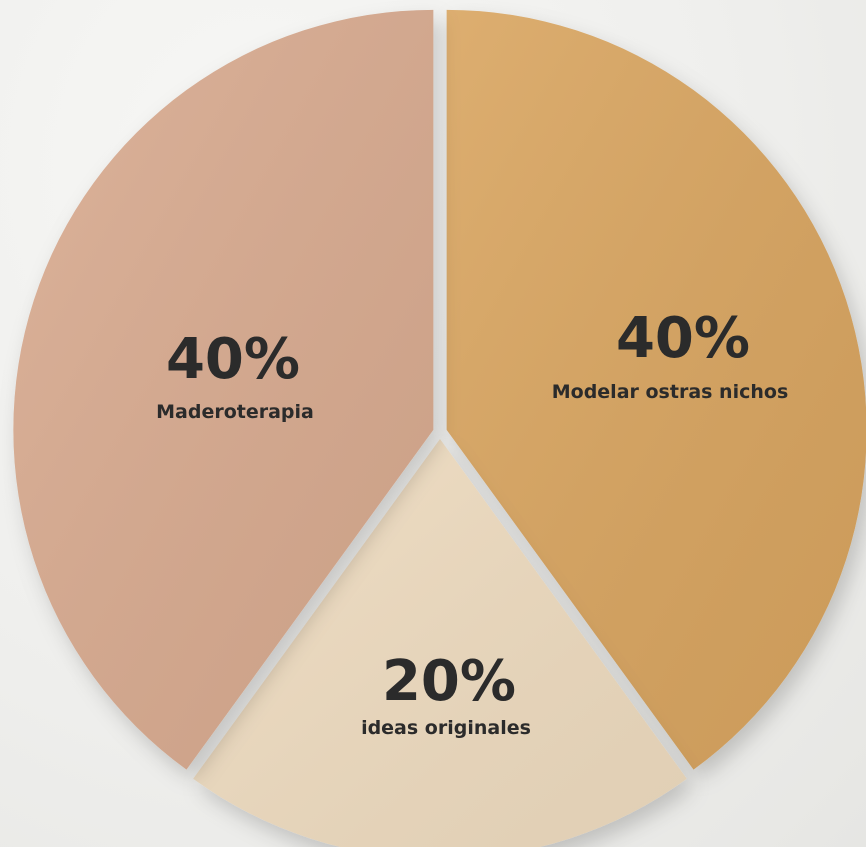 This screenshot has width=866, height=847. What do you see at coordinates (446, 728) in the screenshot?
I see `slice-category-label: ideas originales` at bounding box center [446, 728].